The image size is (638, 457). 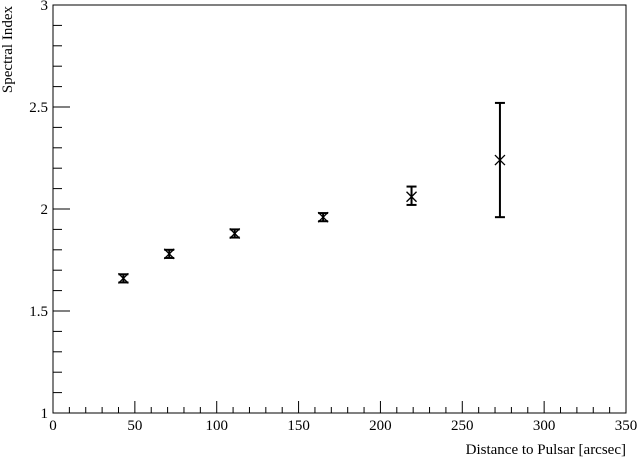 What do you see at coordinates (8, 50) in the screenshot?
I see `y-axis-title: Spectral Index` at bounding box center [8, 50].